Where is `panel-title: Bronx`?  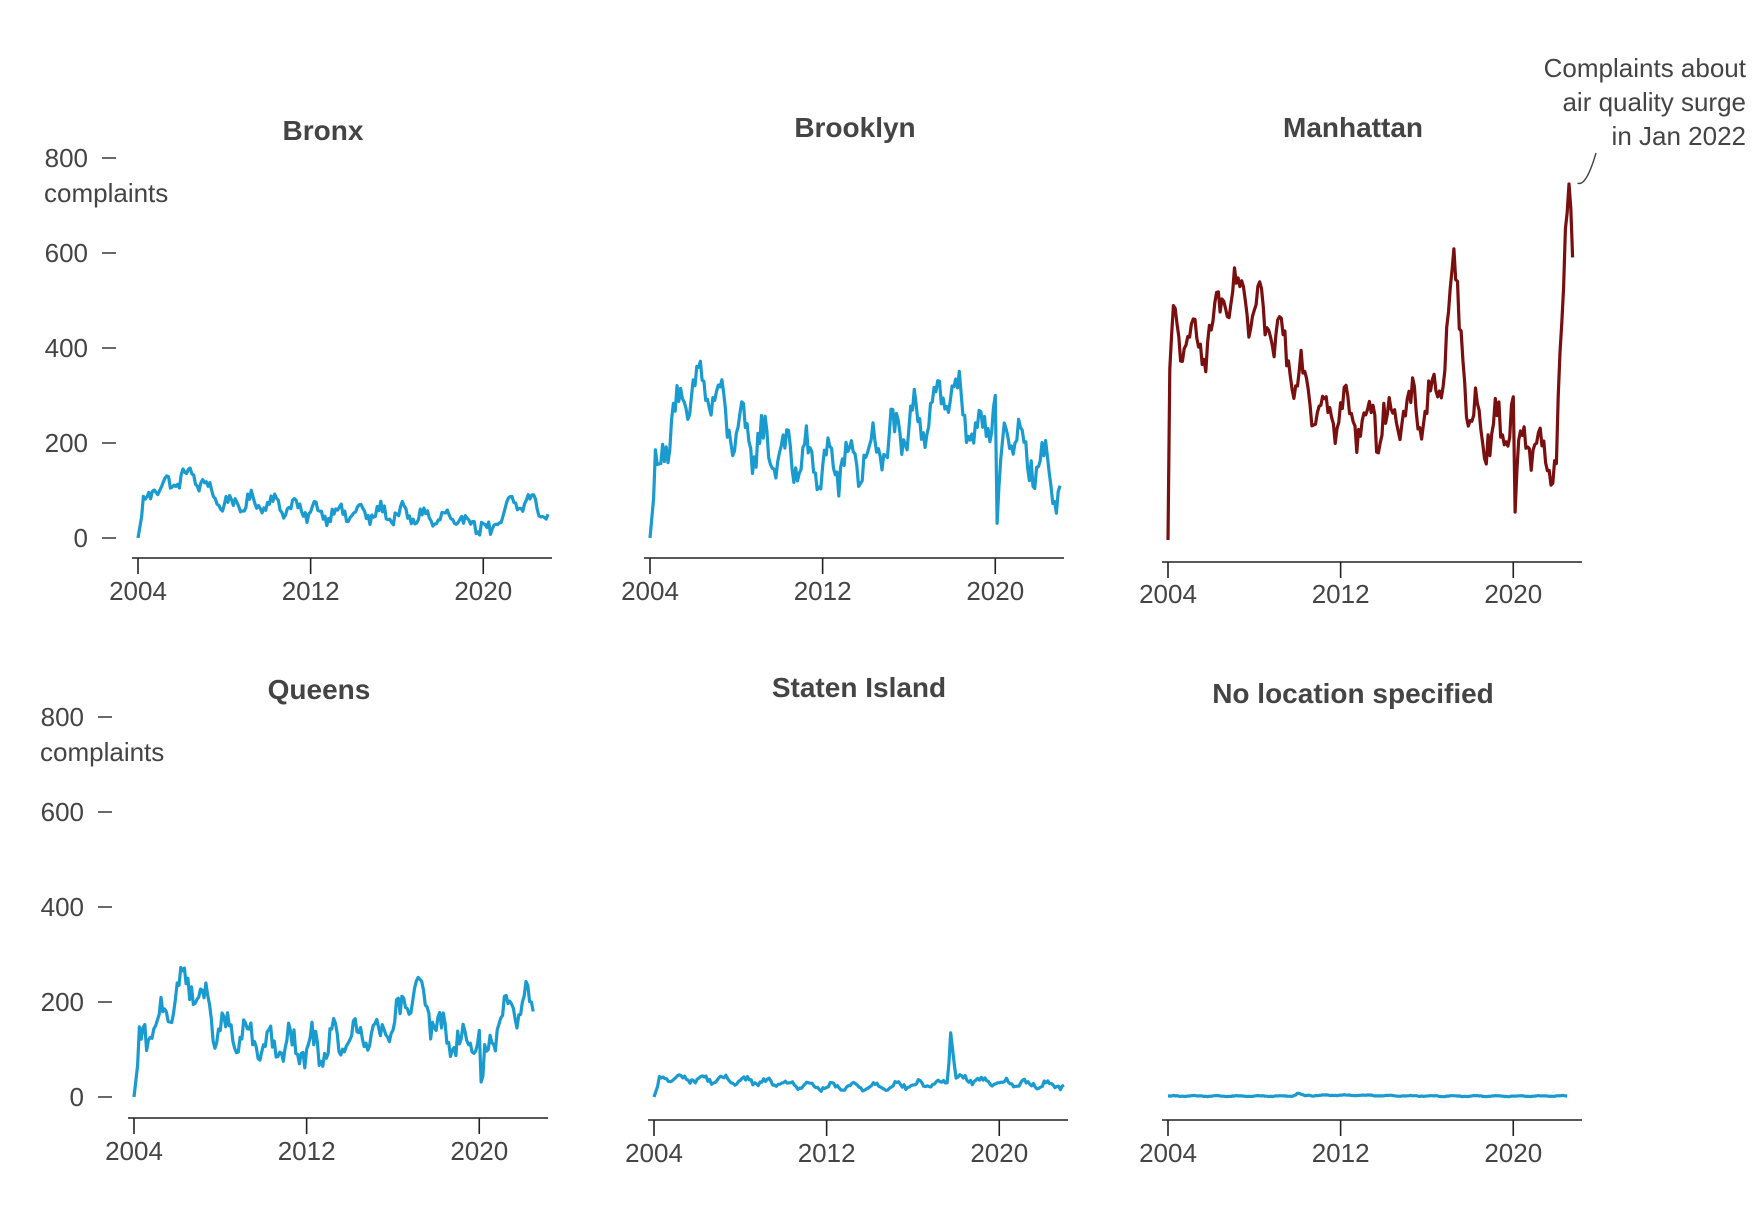 panel-title: Bronx is located at coordinates (323, 130).